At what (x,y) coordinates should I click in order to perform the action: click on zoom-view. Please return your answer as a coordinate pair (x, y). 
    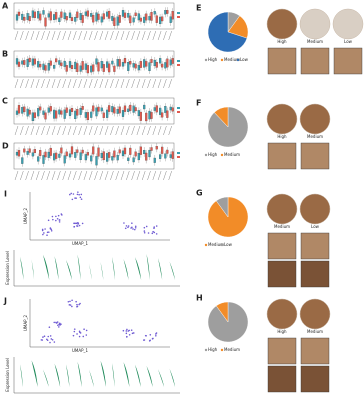
    Looking at the image, I should click on (315, 351).